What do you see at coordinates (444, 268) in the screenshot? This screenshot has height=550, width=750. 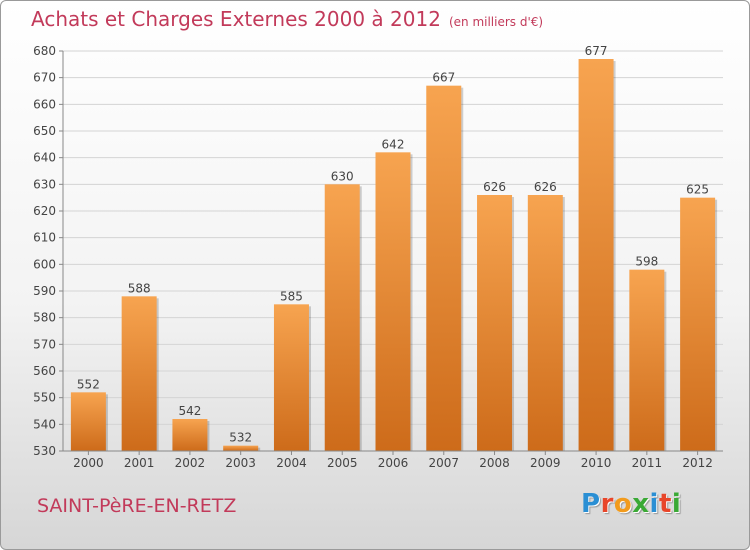 I see `bar-2007` at bounding box center [444, 268].